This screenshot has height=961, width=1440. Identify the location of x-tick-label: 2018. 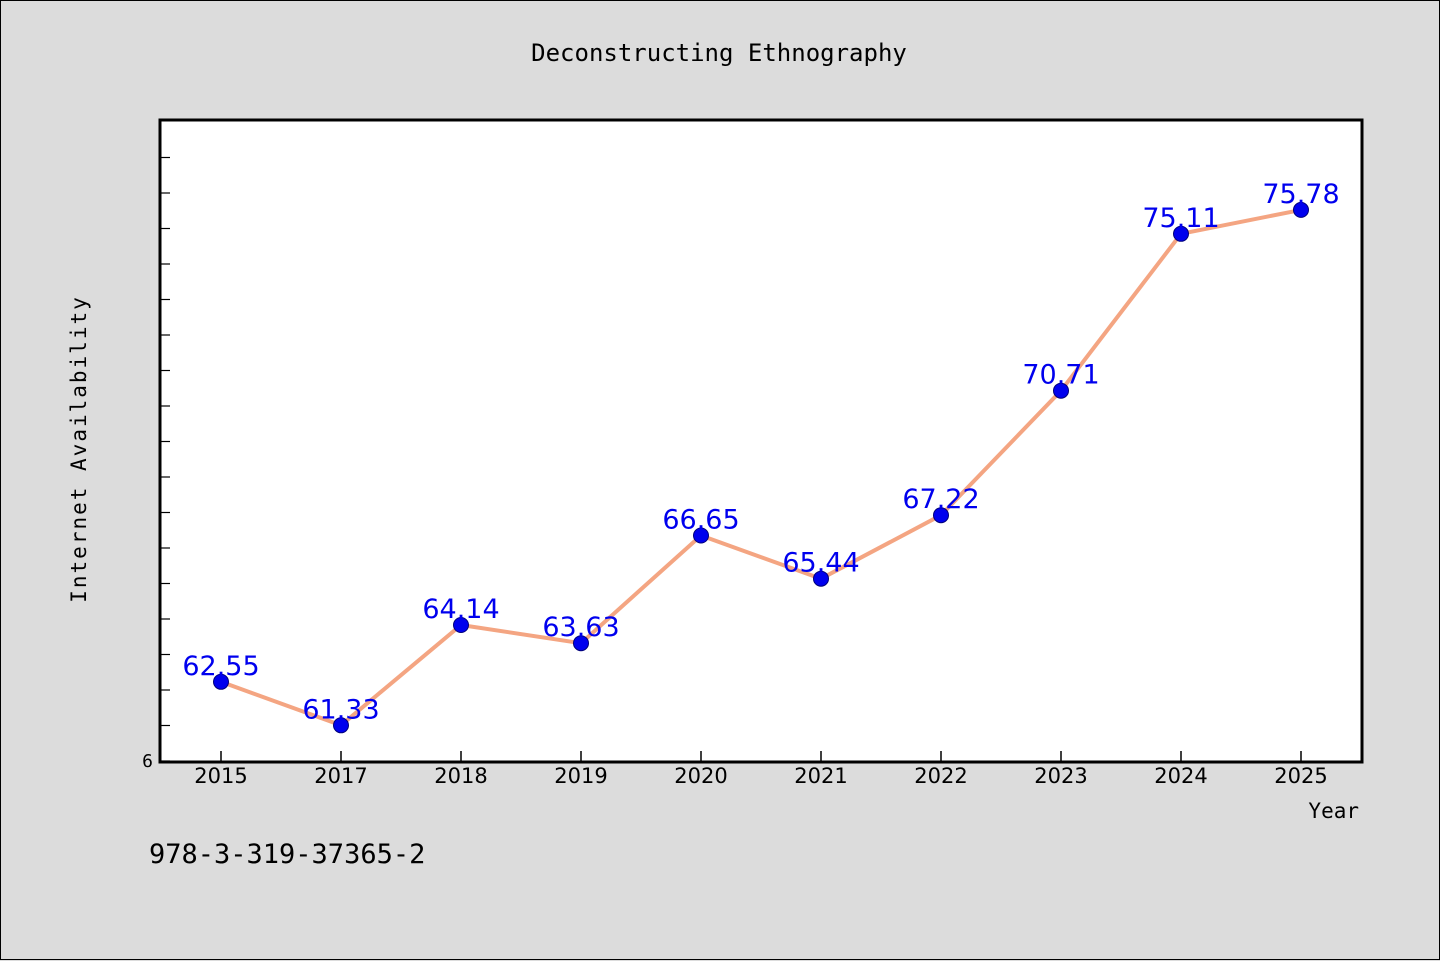
(460, 776).